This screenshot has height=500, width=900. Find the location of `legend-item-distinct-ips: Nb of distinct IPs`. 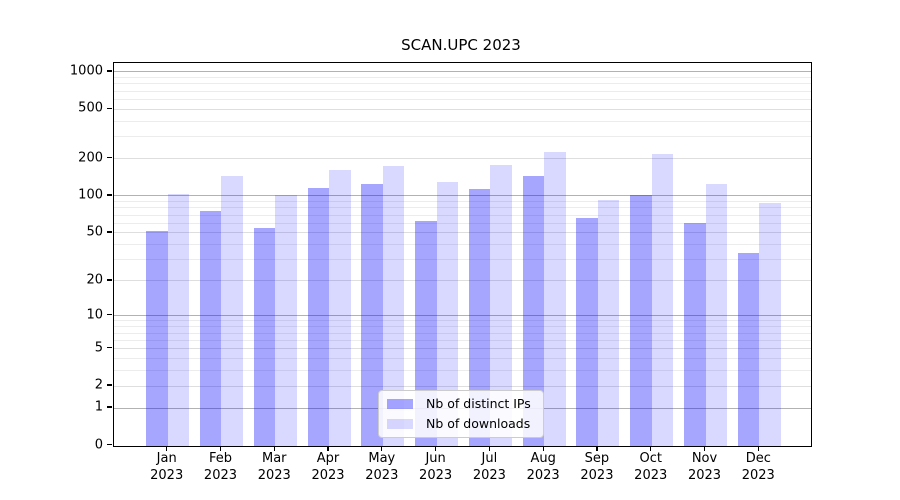

legend-item-distinct-ips: Nb of distinct IPs is located at coordinates (461, 404).